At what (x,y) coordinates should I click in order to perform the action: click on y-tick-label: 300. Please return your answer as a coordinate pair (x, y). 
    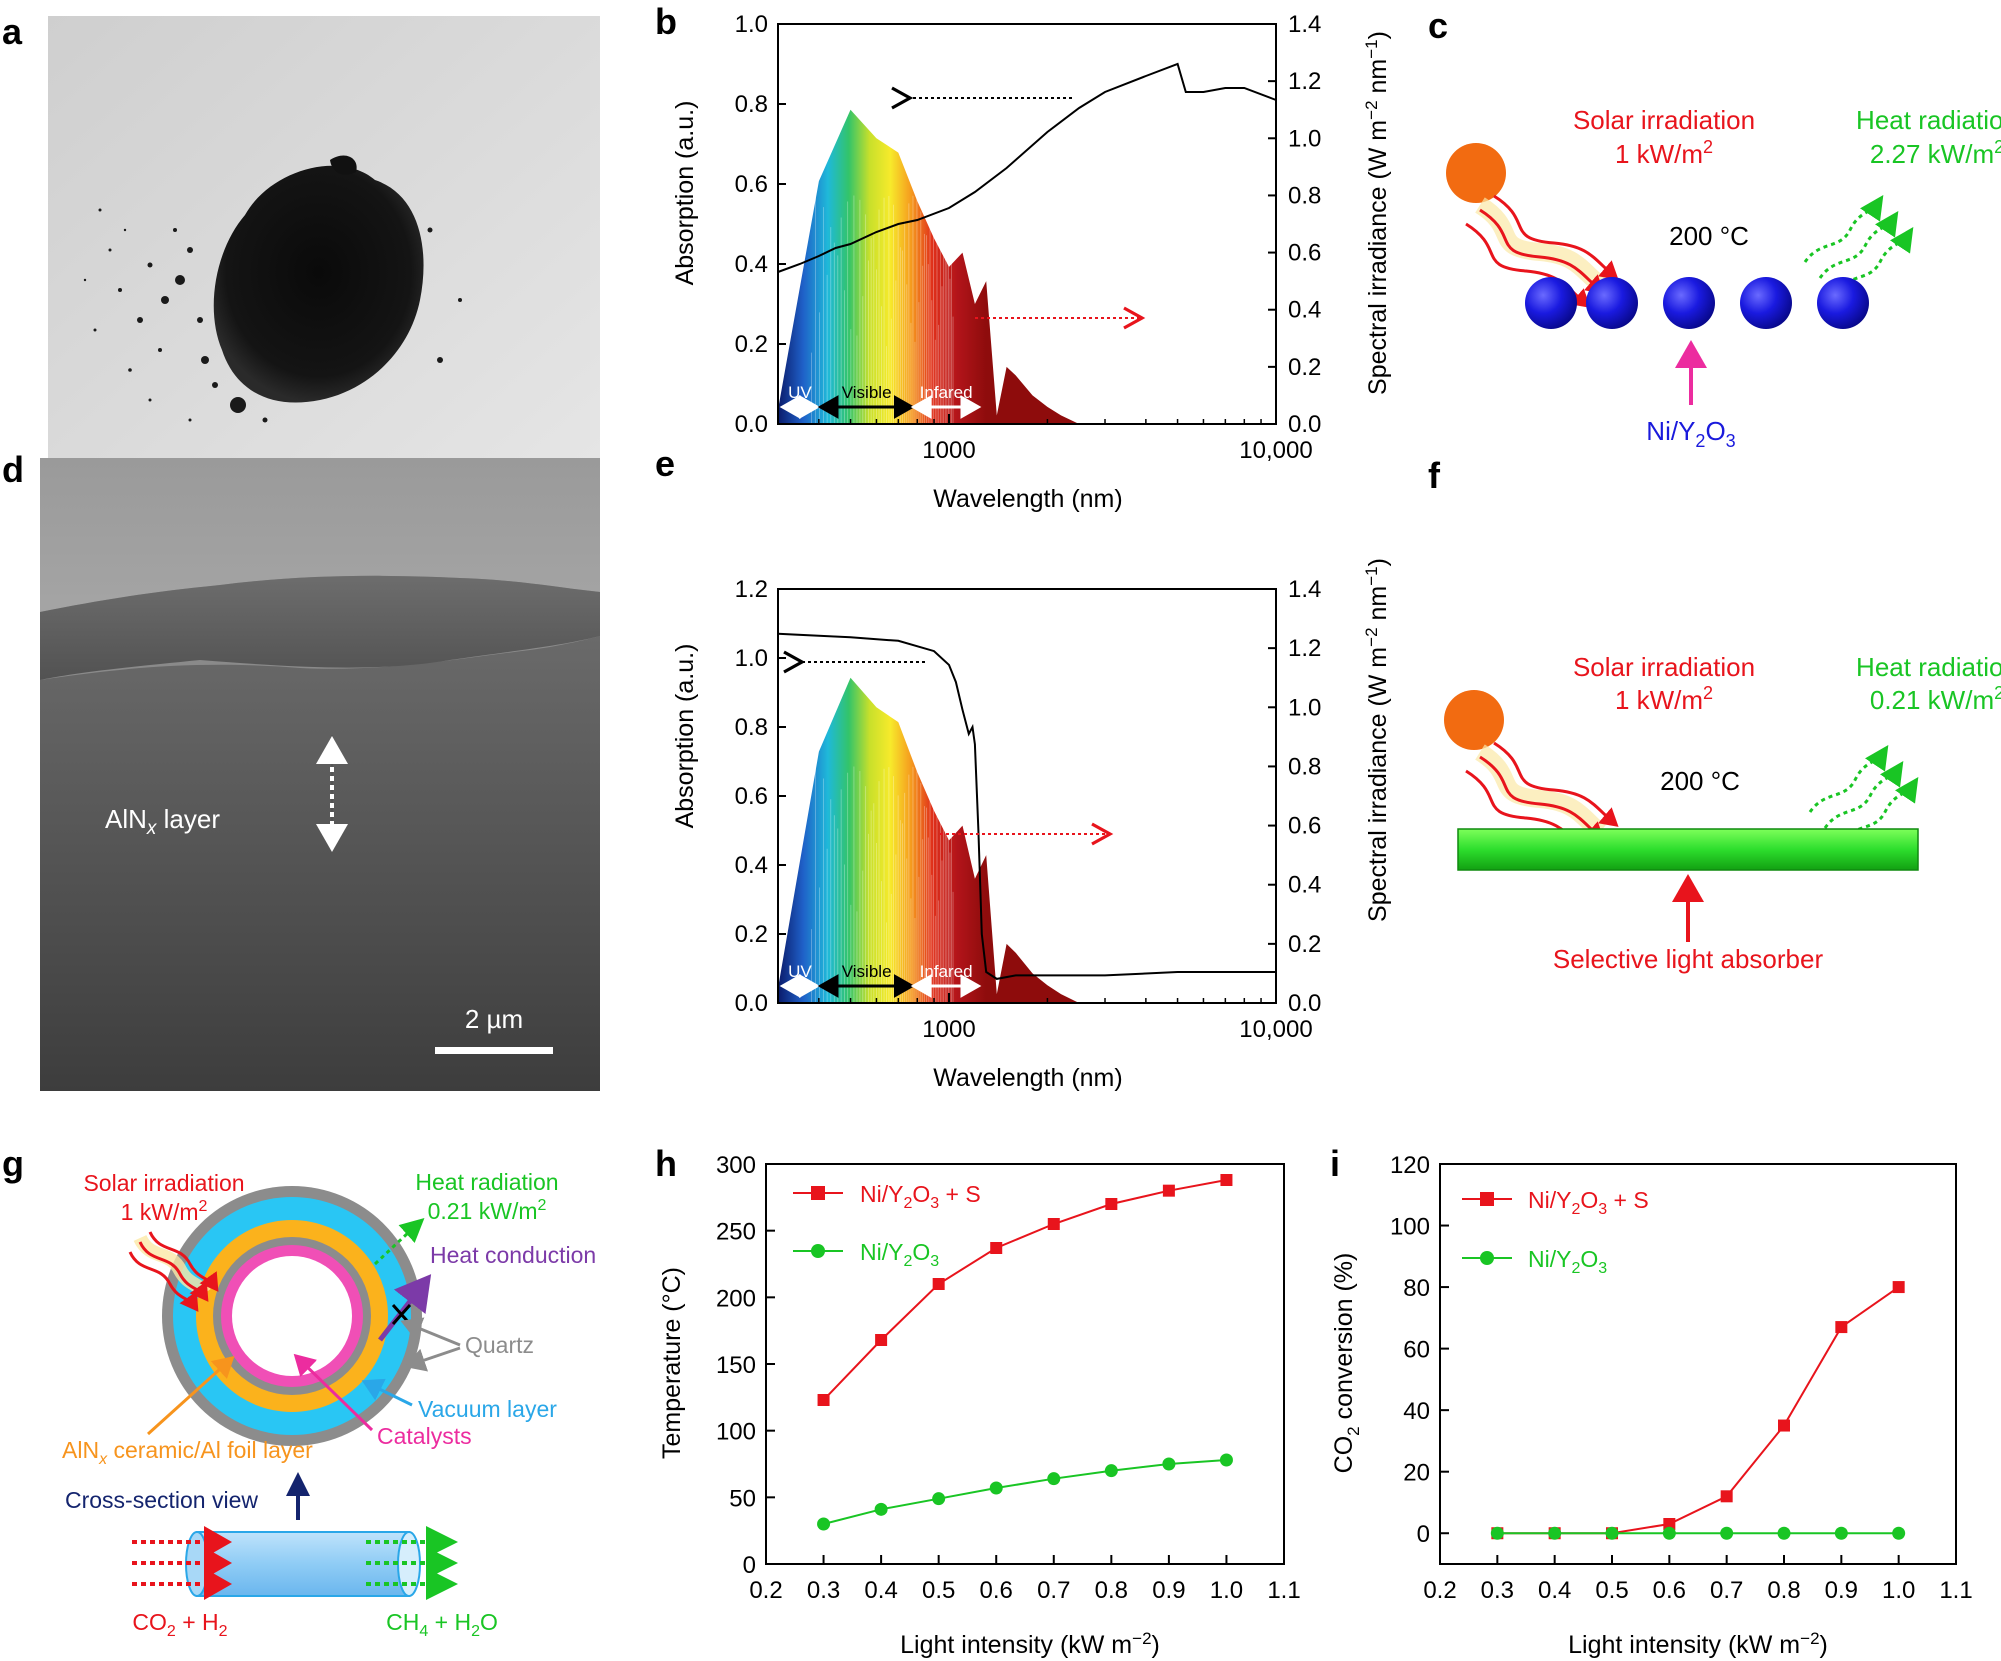
    Looking at the image, I should click on (736, 1165).